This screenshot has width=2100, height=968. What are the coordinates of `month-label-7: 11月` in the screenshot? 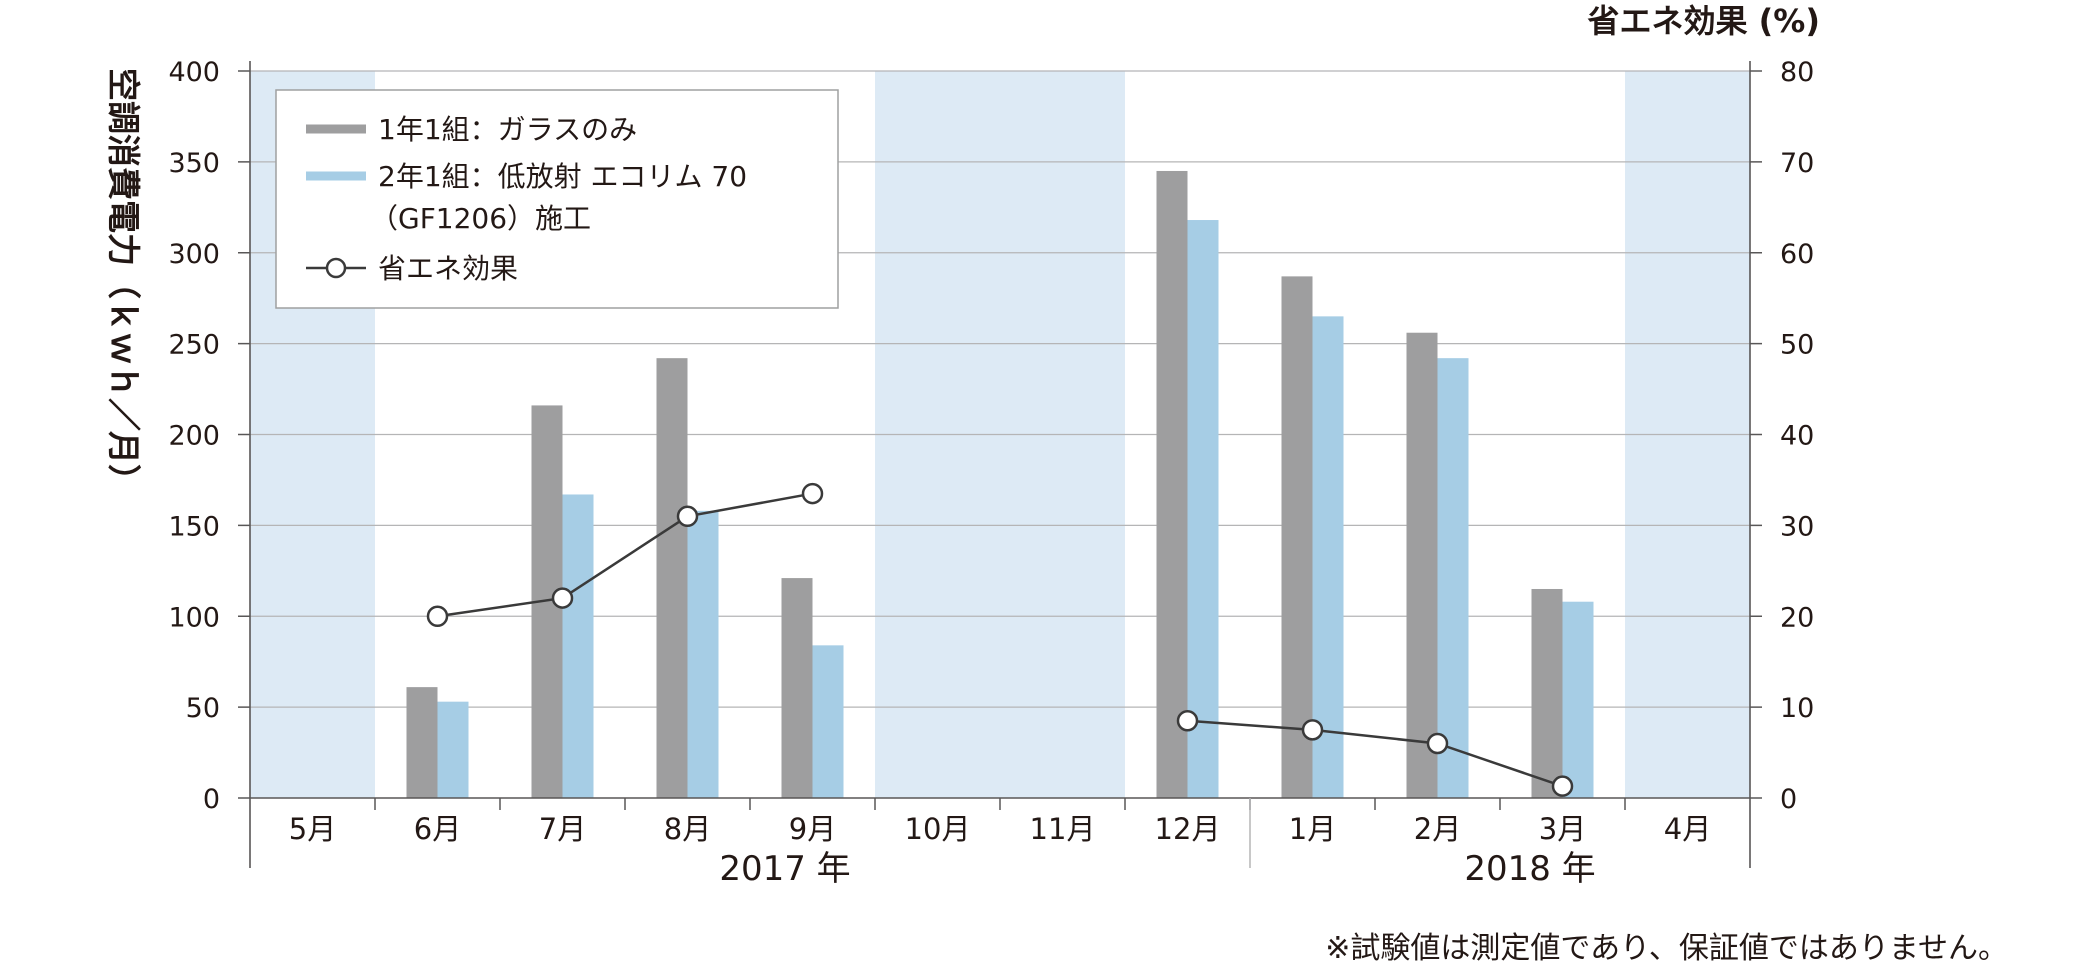 It's located at (1063, 829).